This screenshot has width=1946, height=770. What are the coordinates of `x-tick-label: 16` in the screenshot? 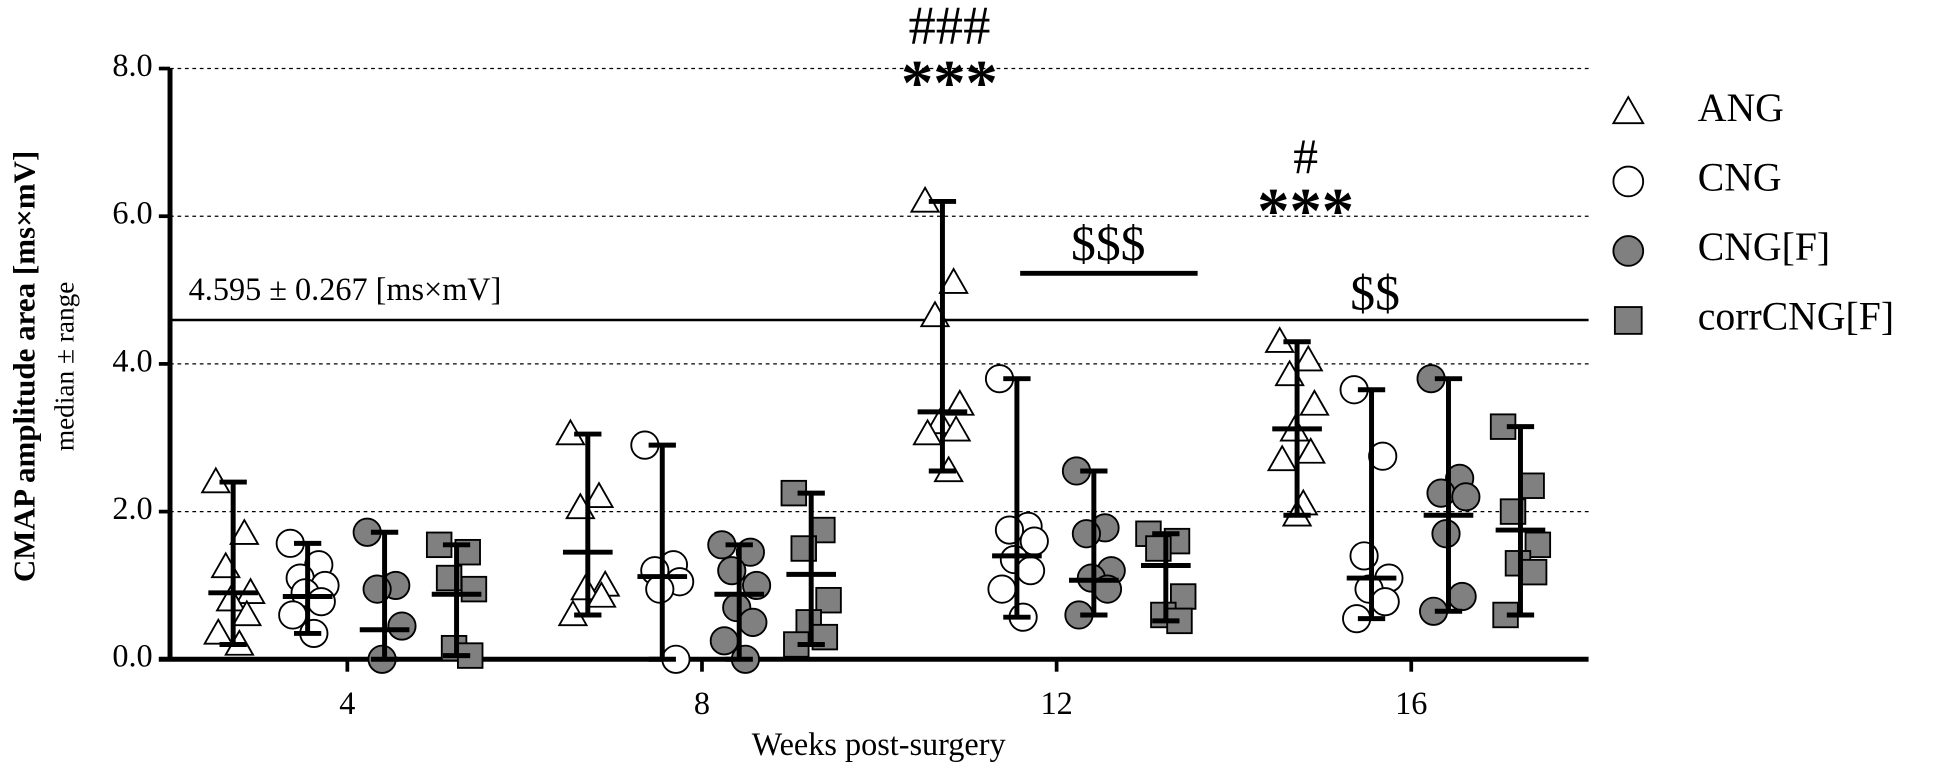 It's located at (1411, 703).